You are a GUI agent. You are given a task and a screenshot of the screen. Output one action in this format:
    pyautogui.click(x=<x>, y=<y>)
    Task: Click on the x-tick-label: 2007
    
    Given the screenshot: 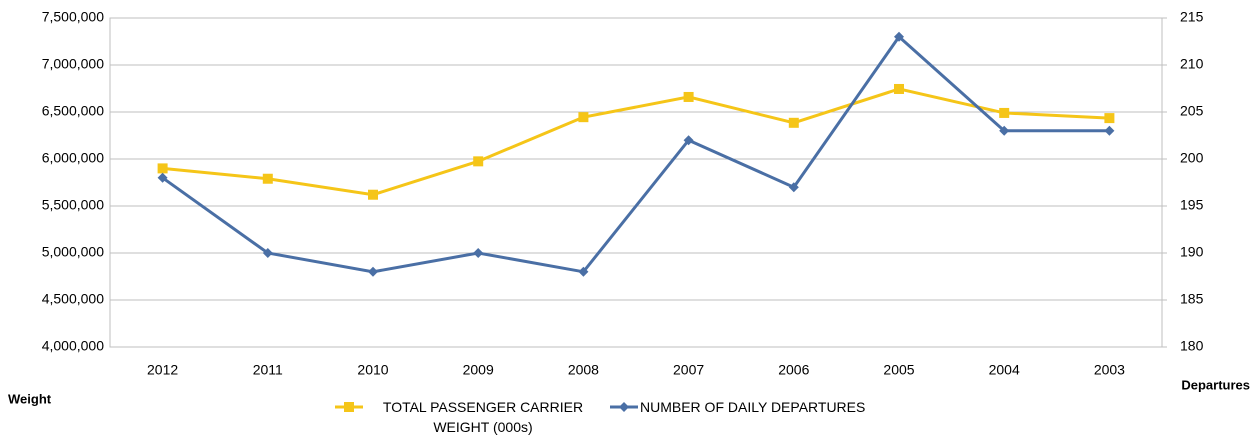 What is the action you would take?
    pyautogui.click(x=688, y=370)
    